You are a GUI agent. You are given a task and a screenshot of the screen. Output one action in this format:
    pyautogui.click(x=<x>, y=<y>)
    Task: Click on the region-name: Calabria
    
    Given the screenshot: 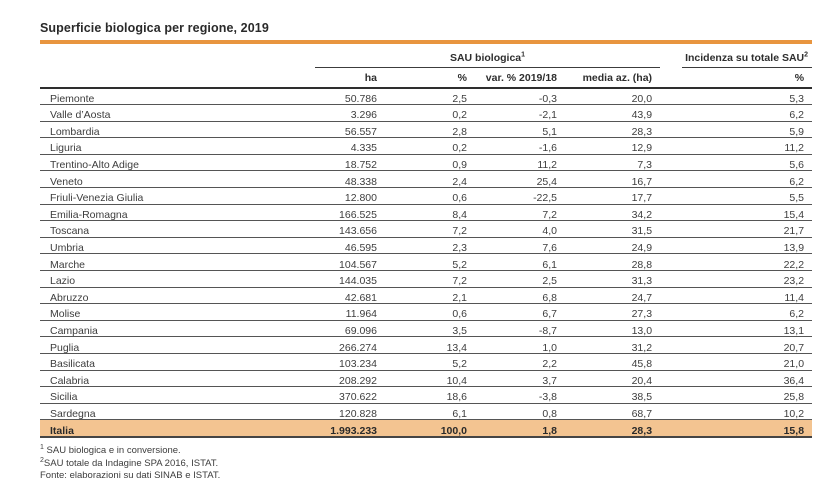 What is the action you would take?
    pyautogui.click(x=177, y=379)
    